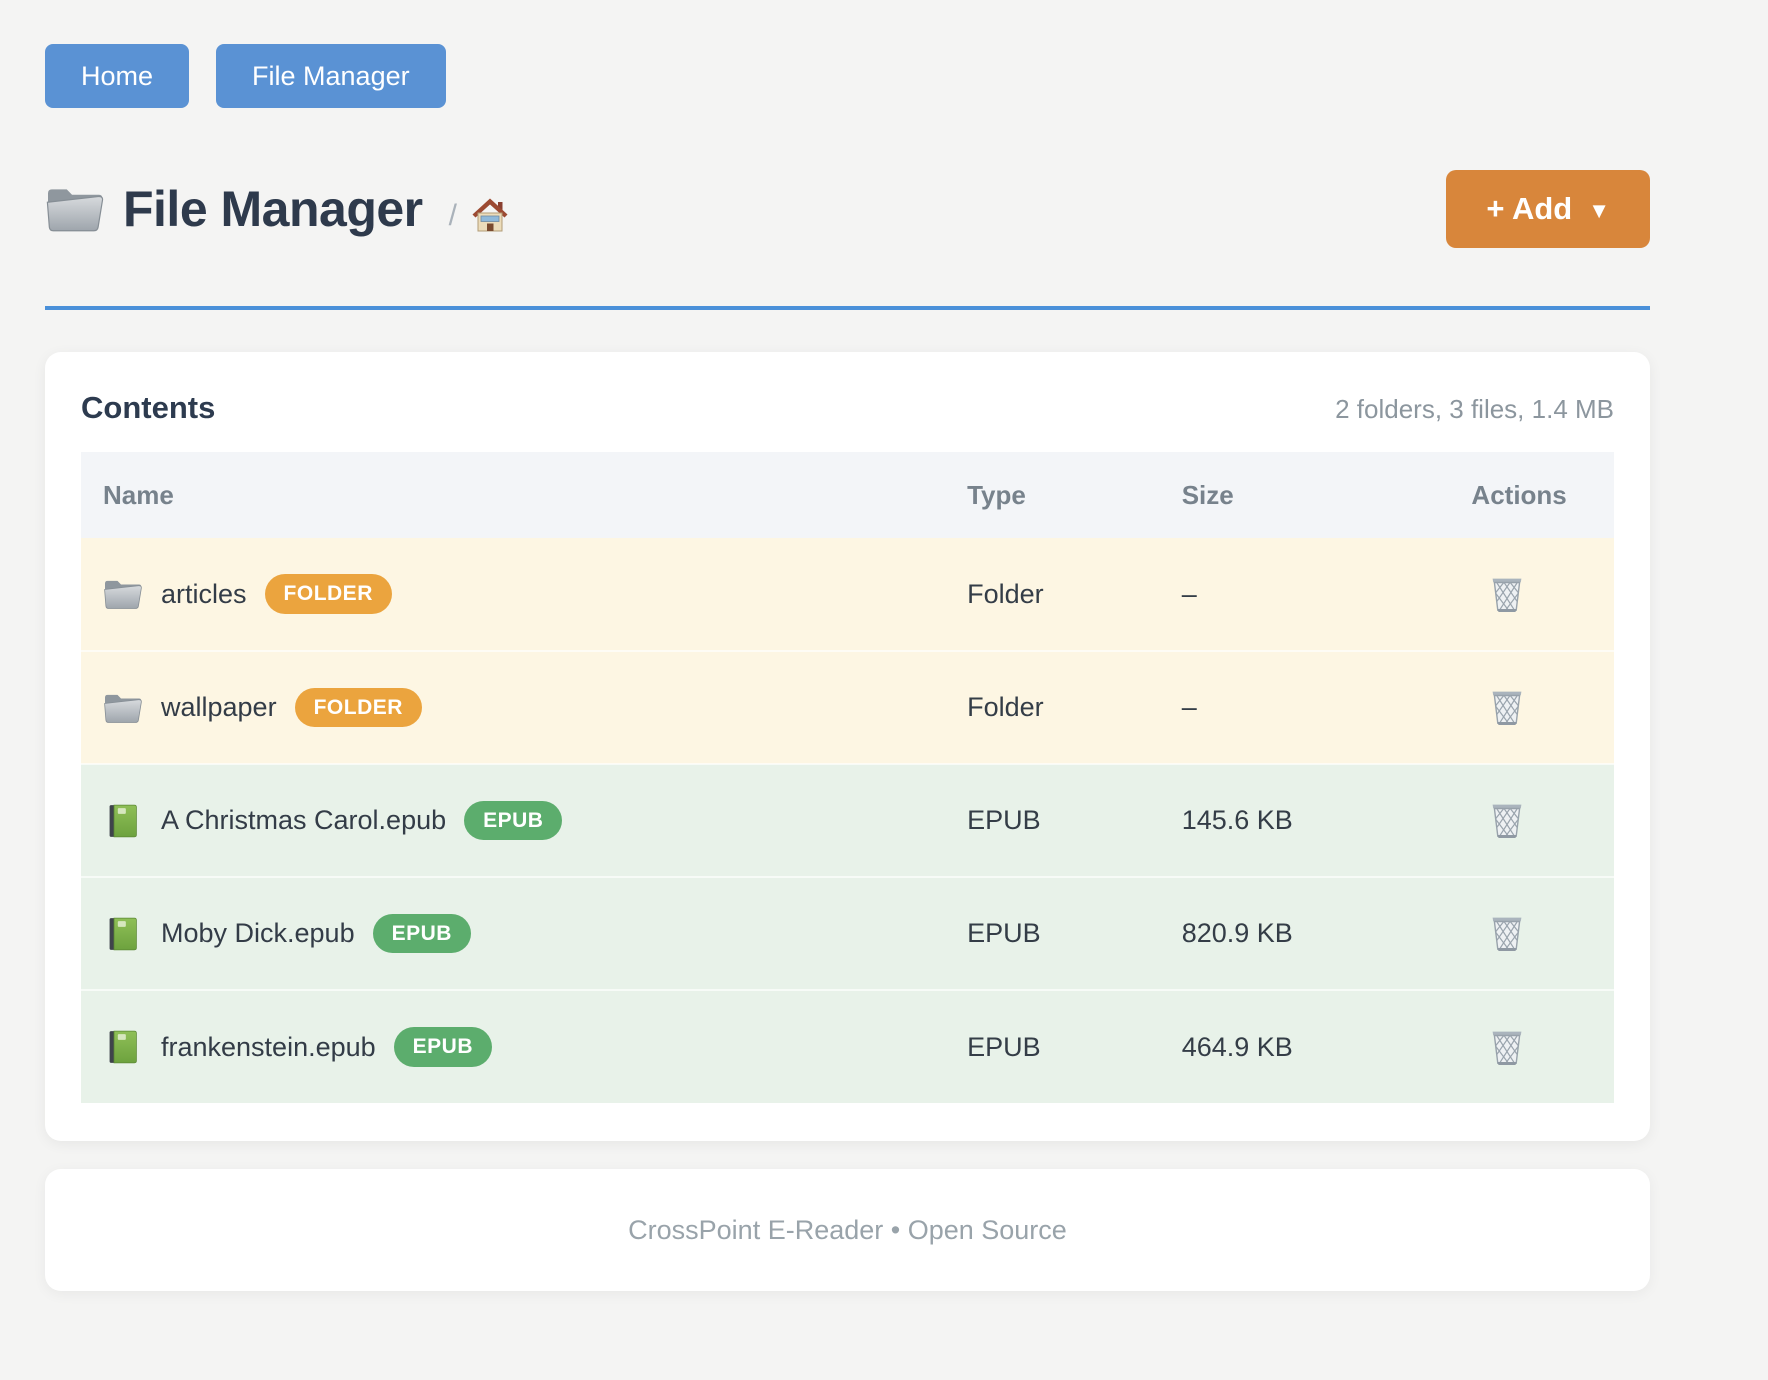 This screenshot has height=1380, width=1768. I want to click on chevron-down-icon: ▼, so click(1599, 210).